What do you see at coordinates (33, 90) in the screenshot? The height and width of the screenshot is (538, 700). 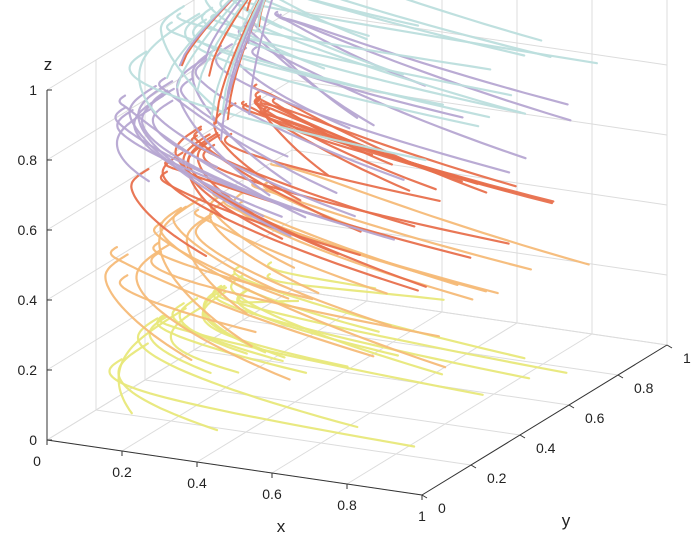 I see `z-tick-label: 1` at bounding box center [33, 90].